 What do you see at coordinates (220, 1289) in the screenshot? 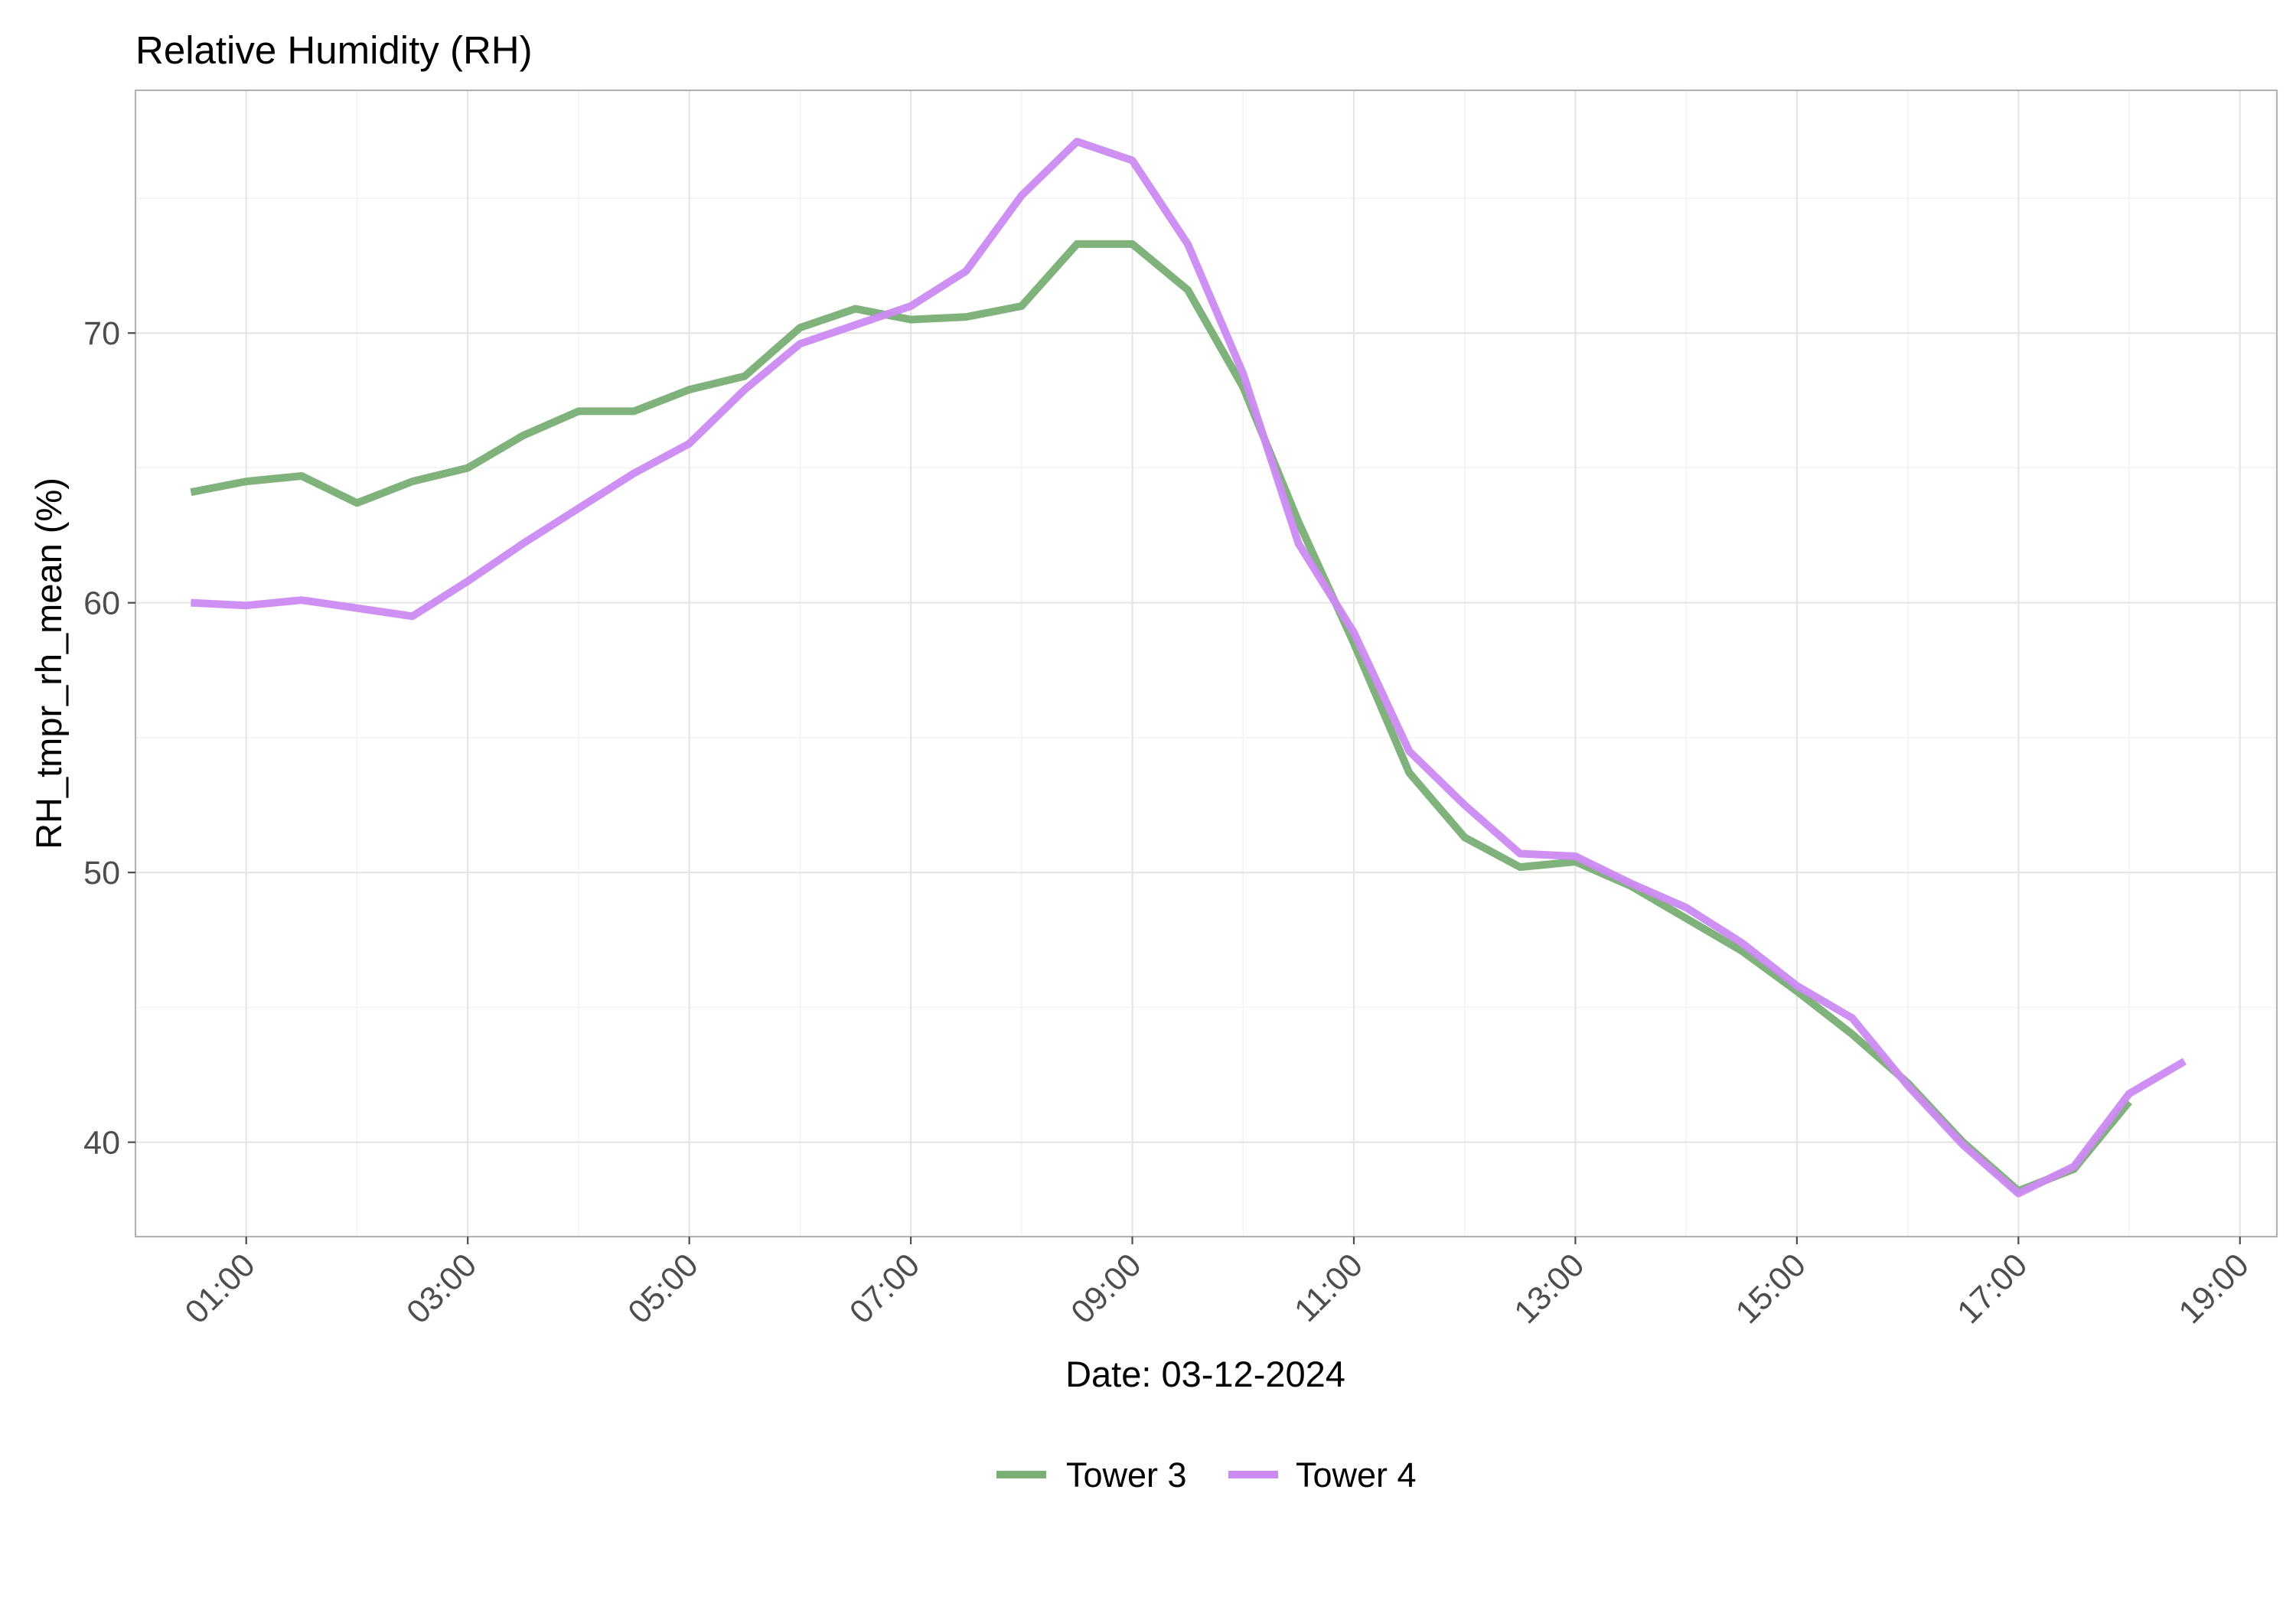
I see `x-tick-label: 01:00` at bounding box center [220, 1289].